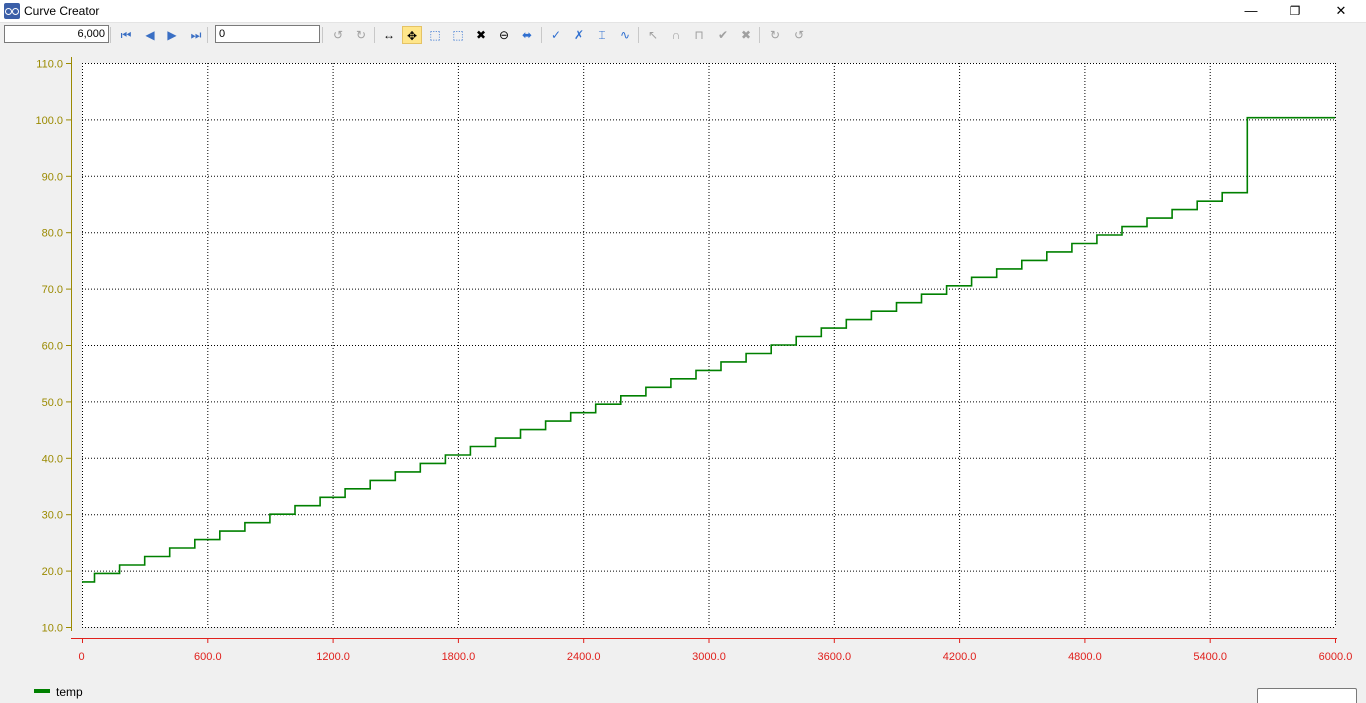 This screenshot has width=1366, height=703. Describe the element at coordinates (52, 572) in the screenshot. I see `y-tick-label: 20.0` at that location.